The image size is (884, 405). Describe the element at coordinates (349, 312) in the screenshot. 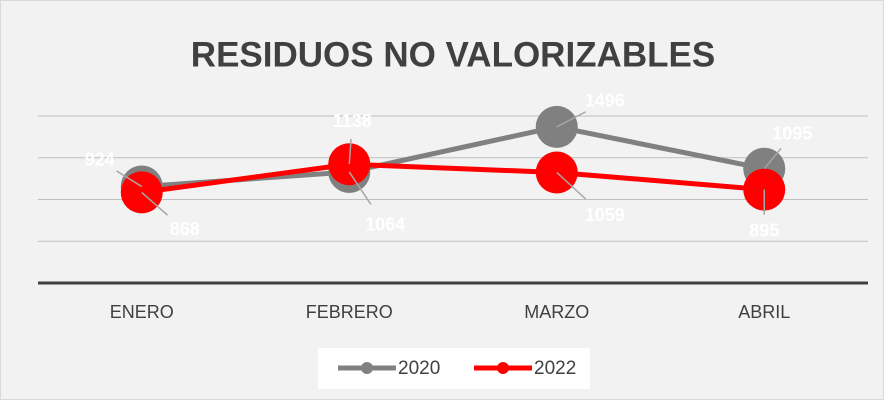

I see `x-tick-label: FEBRERO` at that location.